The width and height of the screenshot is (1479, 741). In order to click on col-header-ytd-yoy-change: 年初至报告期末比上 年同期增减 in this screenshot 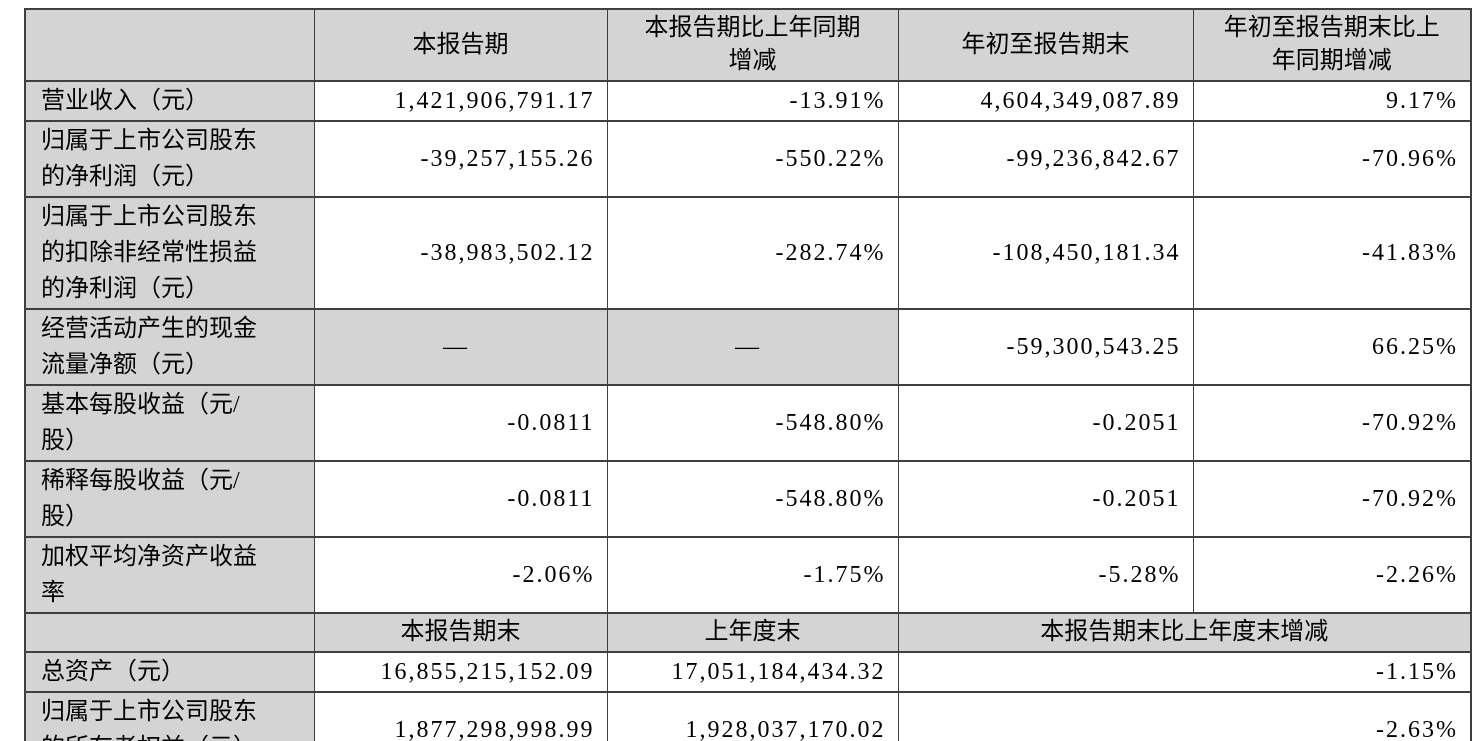, I will do `click(1332, 45)`.